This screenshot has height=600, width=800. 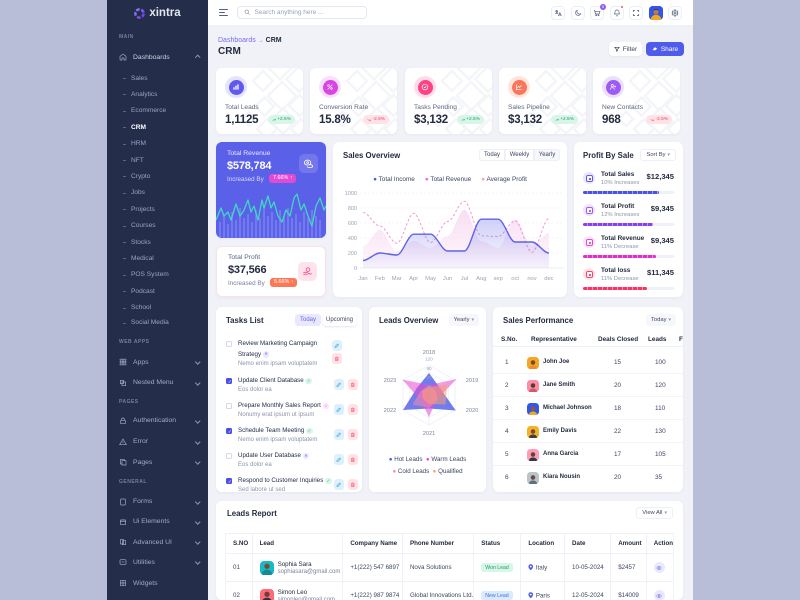 What do you see at coordinates (481, 279) in the screenshot?
I see `svg-text: Aug` at bounding box center [481, 279].